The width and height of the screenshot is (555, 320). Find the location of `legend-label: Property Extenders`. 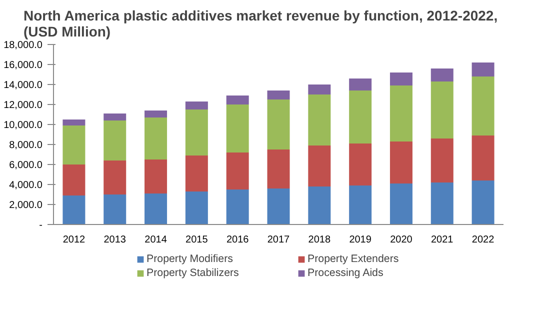

legend-label: Property Extenders is located at coordinates (354, 259).